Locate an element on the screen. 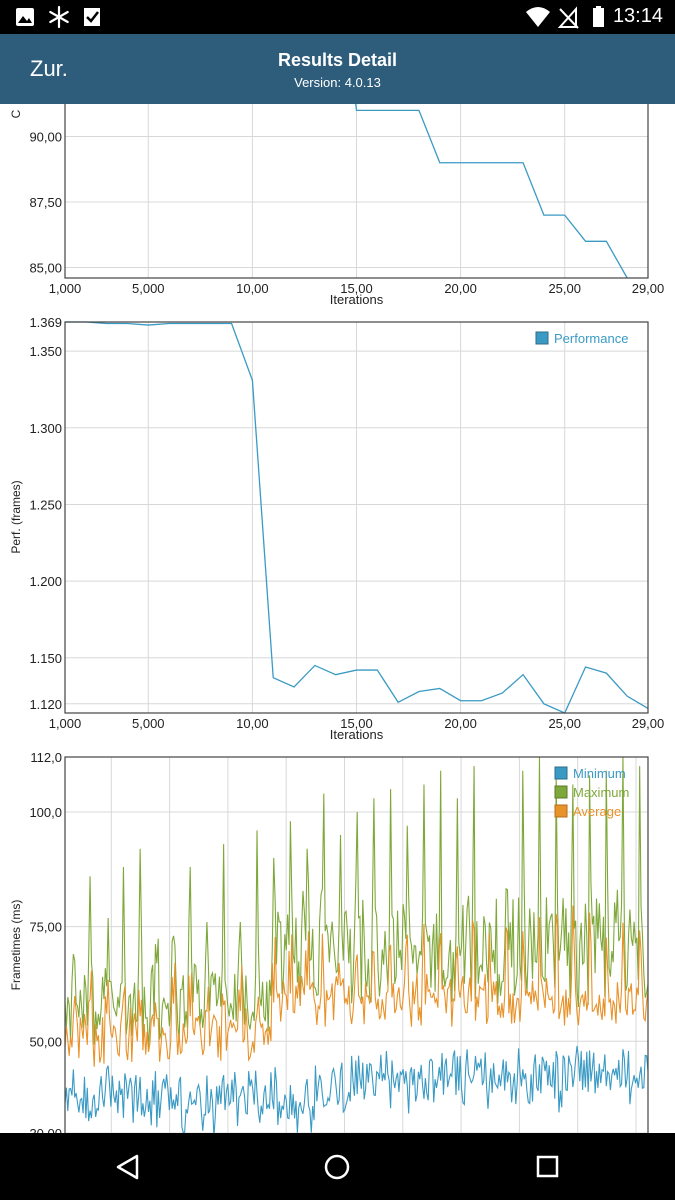  y-tick-label: 90,00 is located at coordinates (45, 137).